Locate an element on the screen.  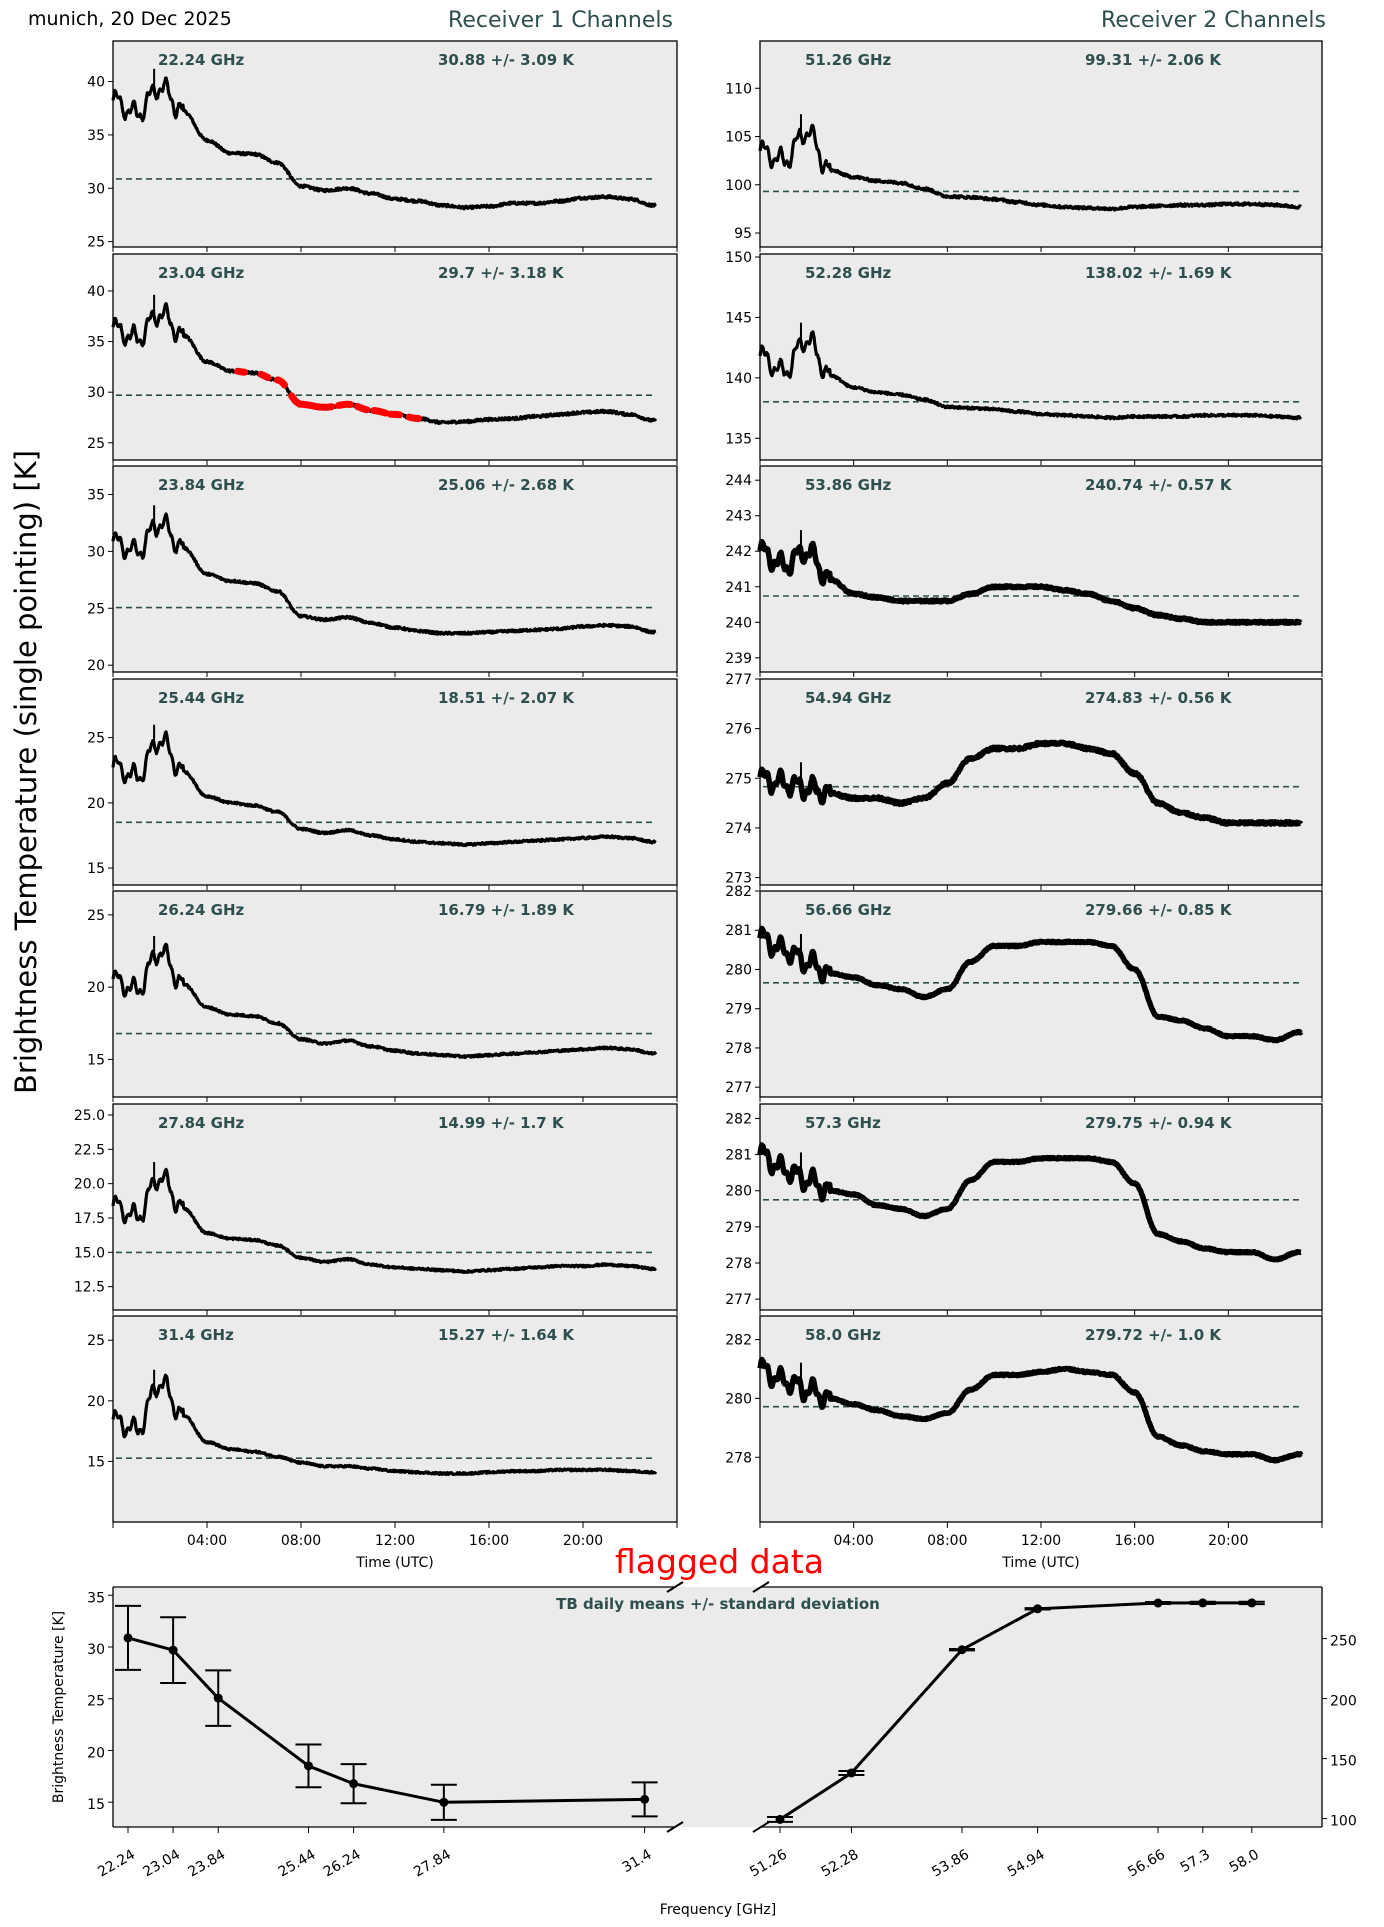
x-tick-label: 08:00 is located at coordinates (301, 1541).